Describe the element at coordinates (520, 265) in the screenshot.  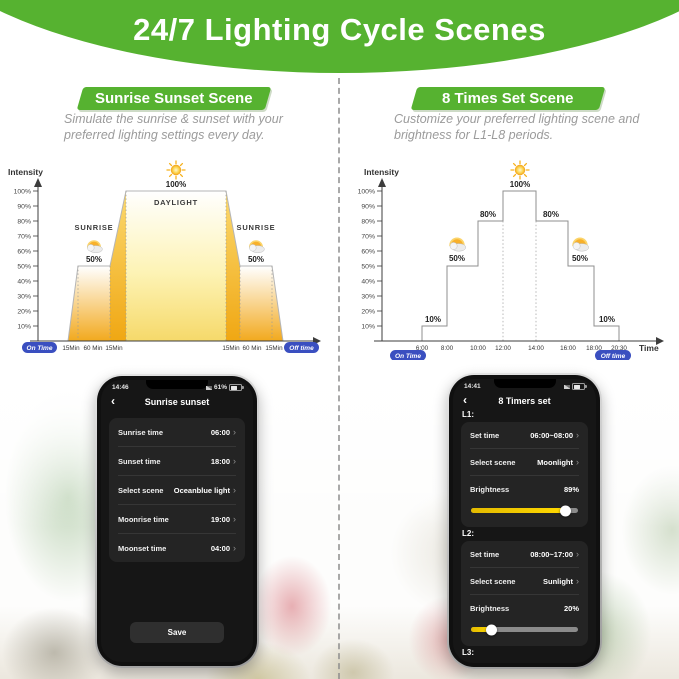
I see `step-profile-outline` at that location.